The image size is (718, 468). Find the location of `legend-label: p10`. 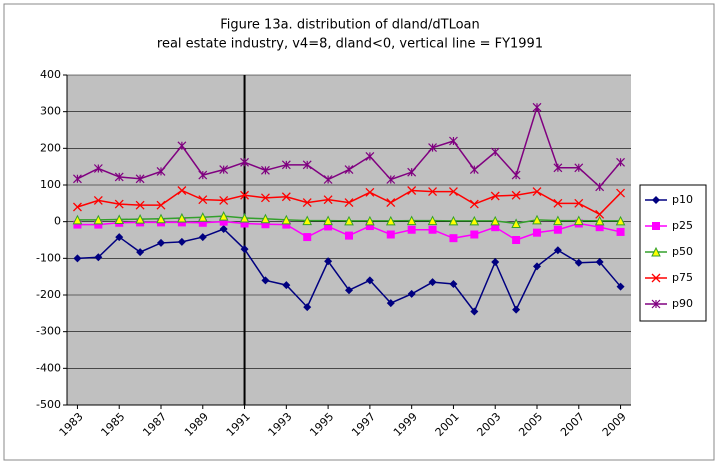

legend-label: p10 is located at coordinates (682, 199).